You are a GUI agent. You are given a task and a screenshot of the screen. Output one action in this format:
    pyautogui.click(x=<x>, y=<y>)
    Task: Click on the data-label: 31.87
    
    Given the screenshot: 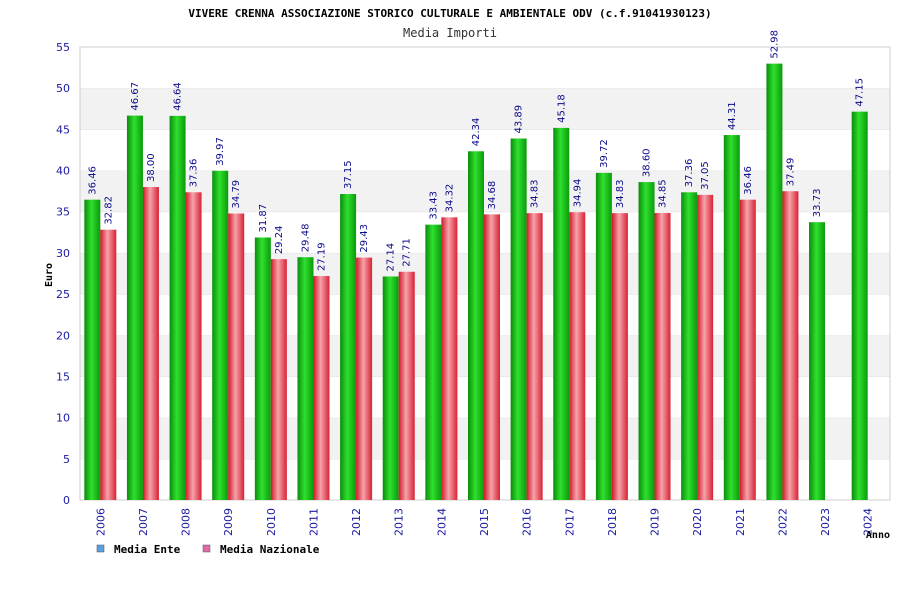 What is the action you would take?
    pyautogui.click(x=263, y=218)
    